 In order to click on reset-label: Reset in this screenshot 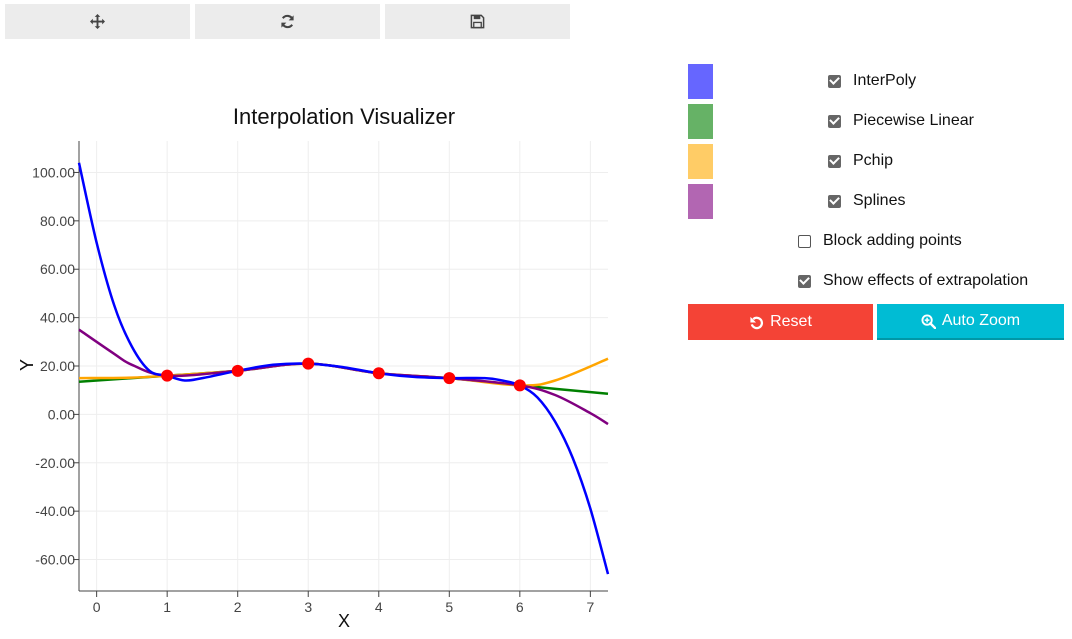, I will do `click(791, 321)`.